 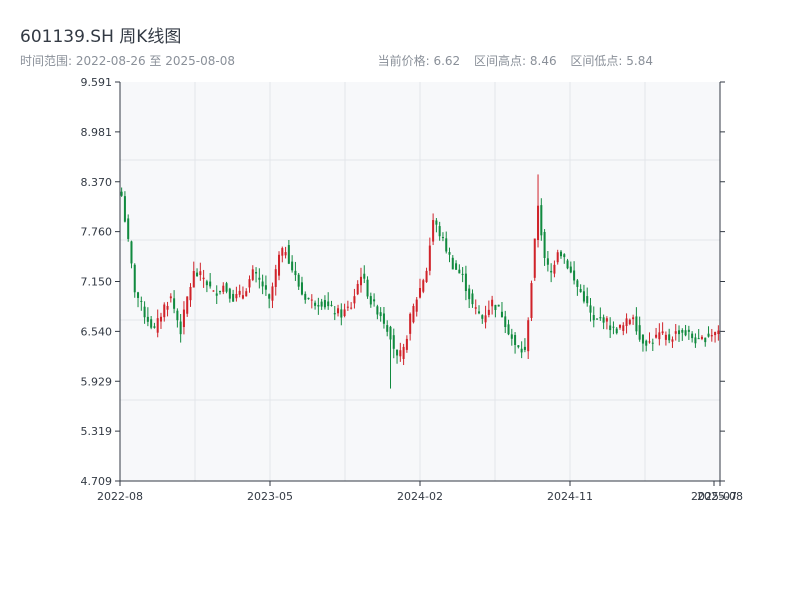 I want to click on date-range-label: 时间范围: 2022-08-26 至 2025-08-08, so click(x=127, y=61).